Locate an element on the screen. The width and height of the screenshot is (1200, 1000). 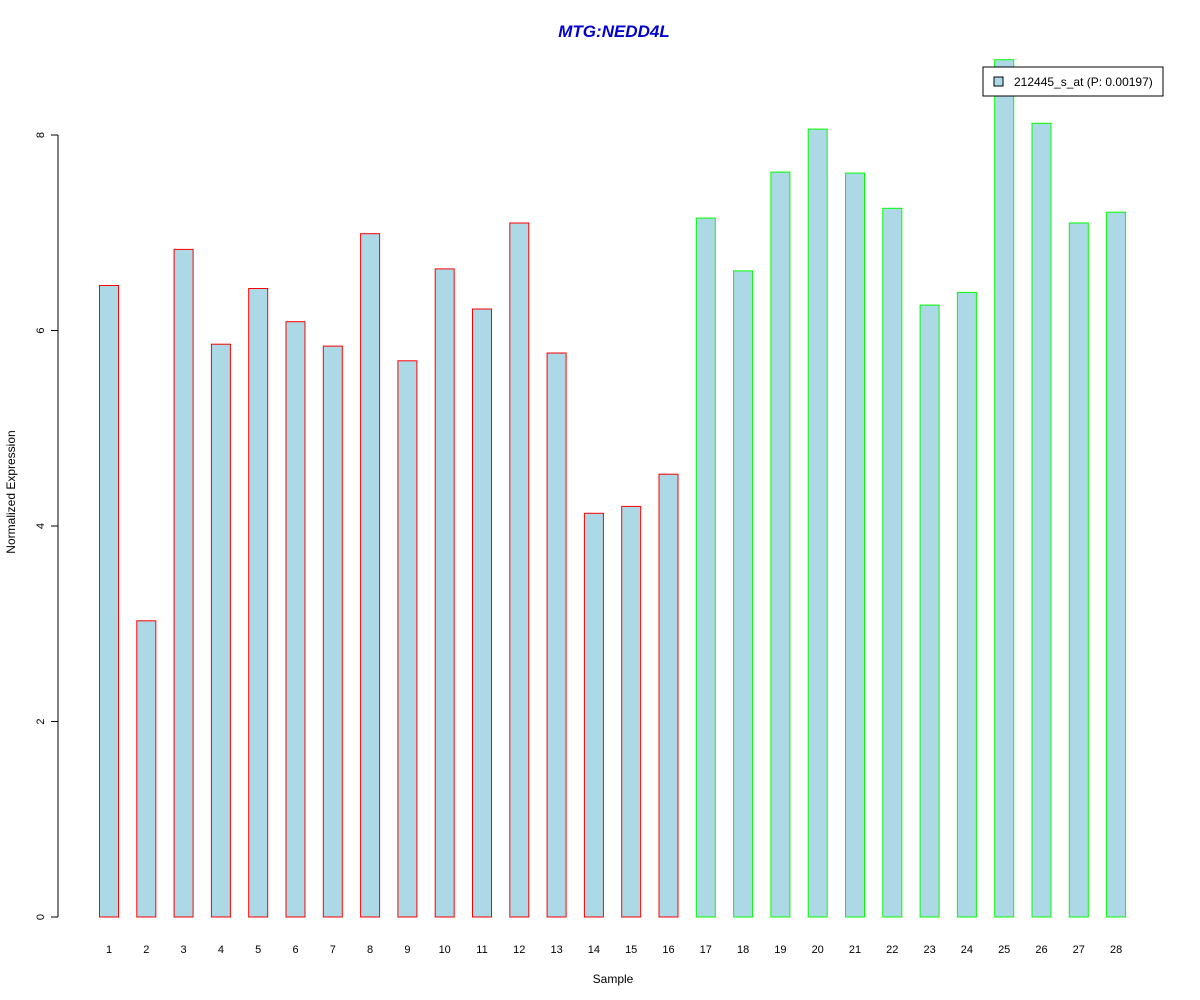
x-tick-label: 6 is located at coordinates (295, 950).